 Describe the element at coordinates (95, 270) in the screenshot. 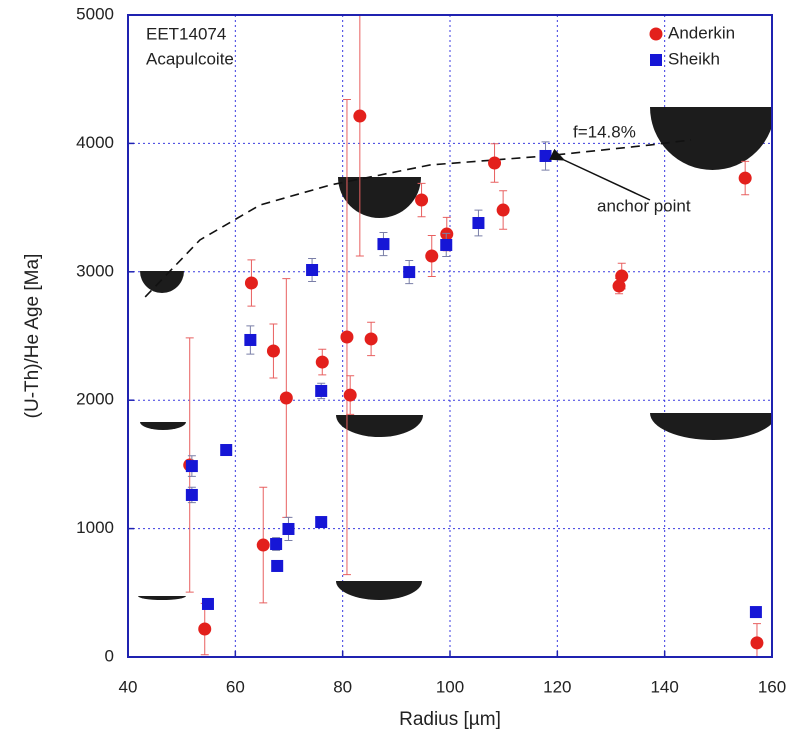

I see `y-tick-label: 3000` at that location.